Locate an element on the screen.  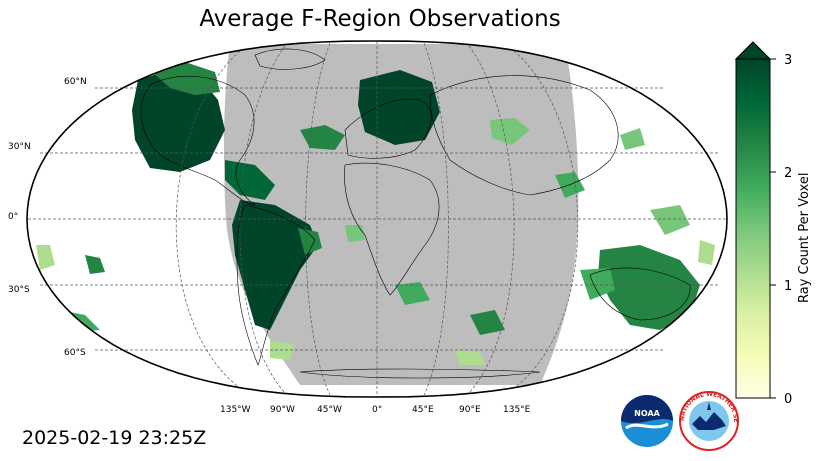
lon-label-45e: 45°E is located at coordinates (423, 410).